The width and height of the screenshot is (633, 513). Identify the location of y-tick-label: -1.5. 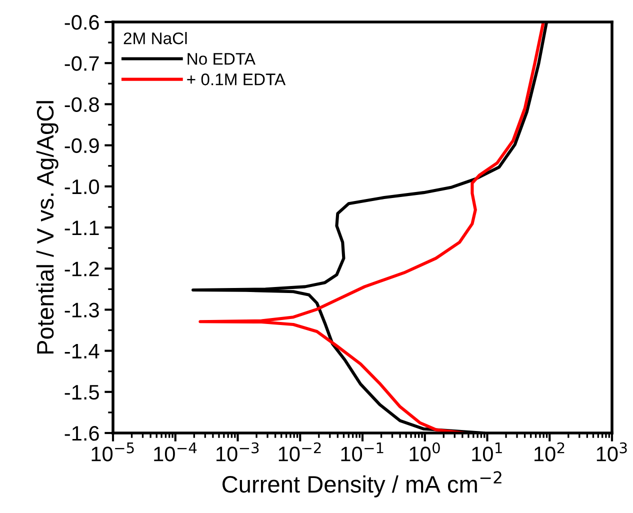
(81, 392).